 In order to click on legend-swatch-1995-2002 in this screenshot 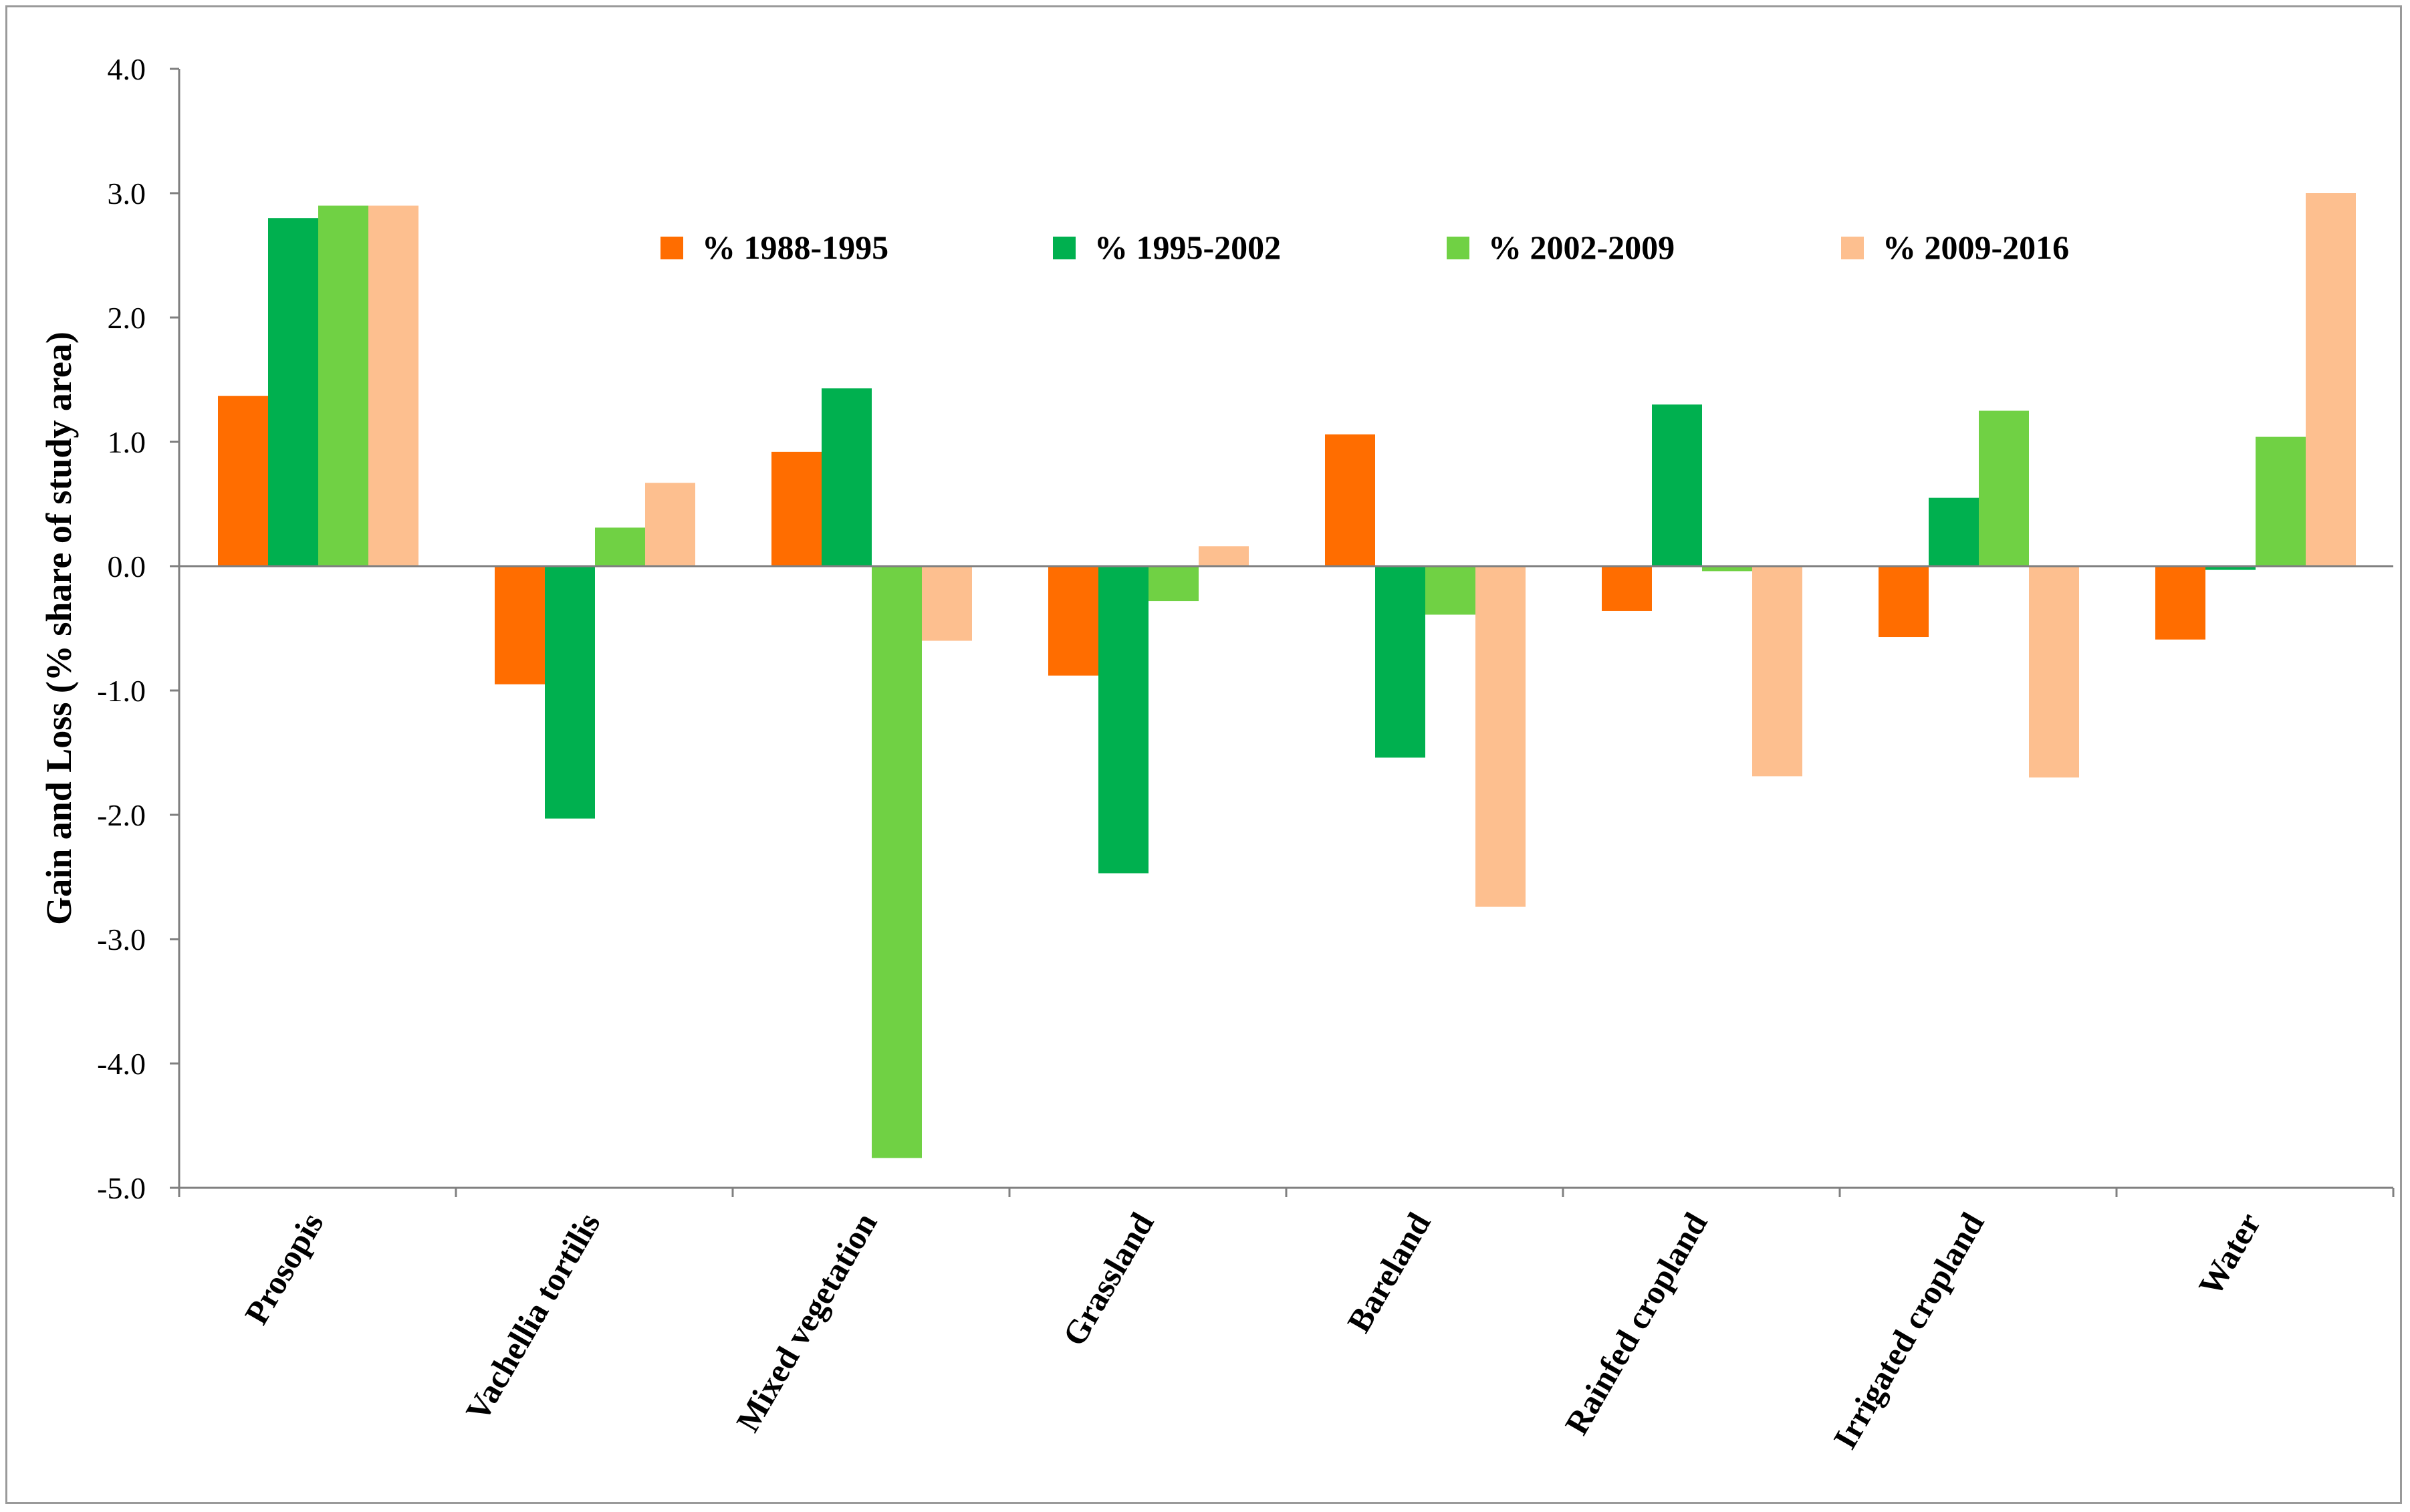, I will do `click(1064, 248)`.